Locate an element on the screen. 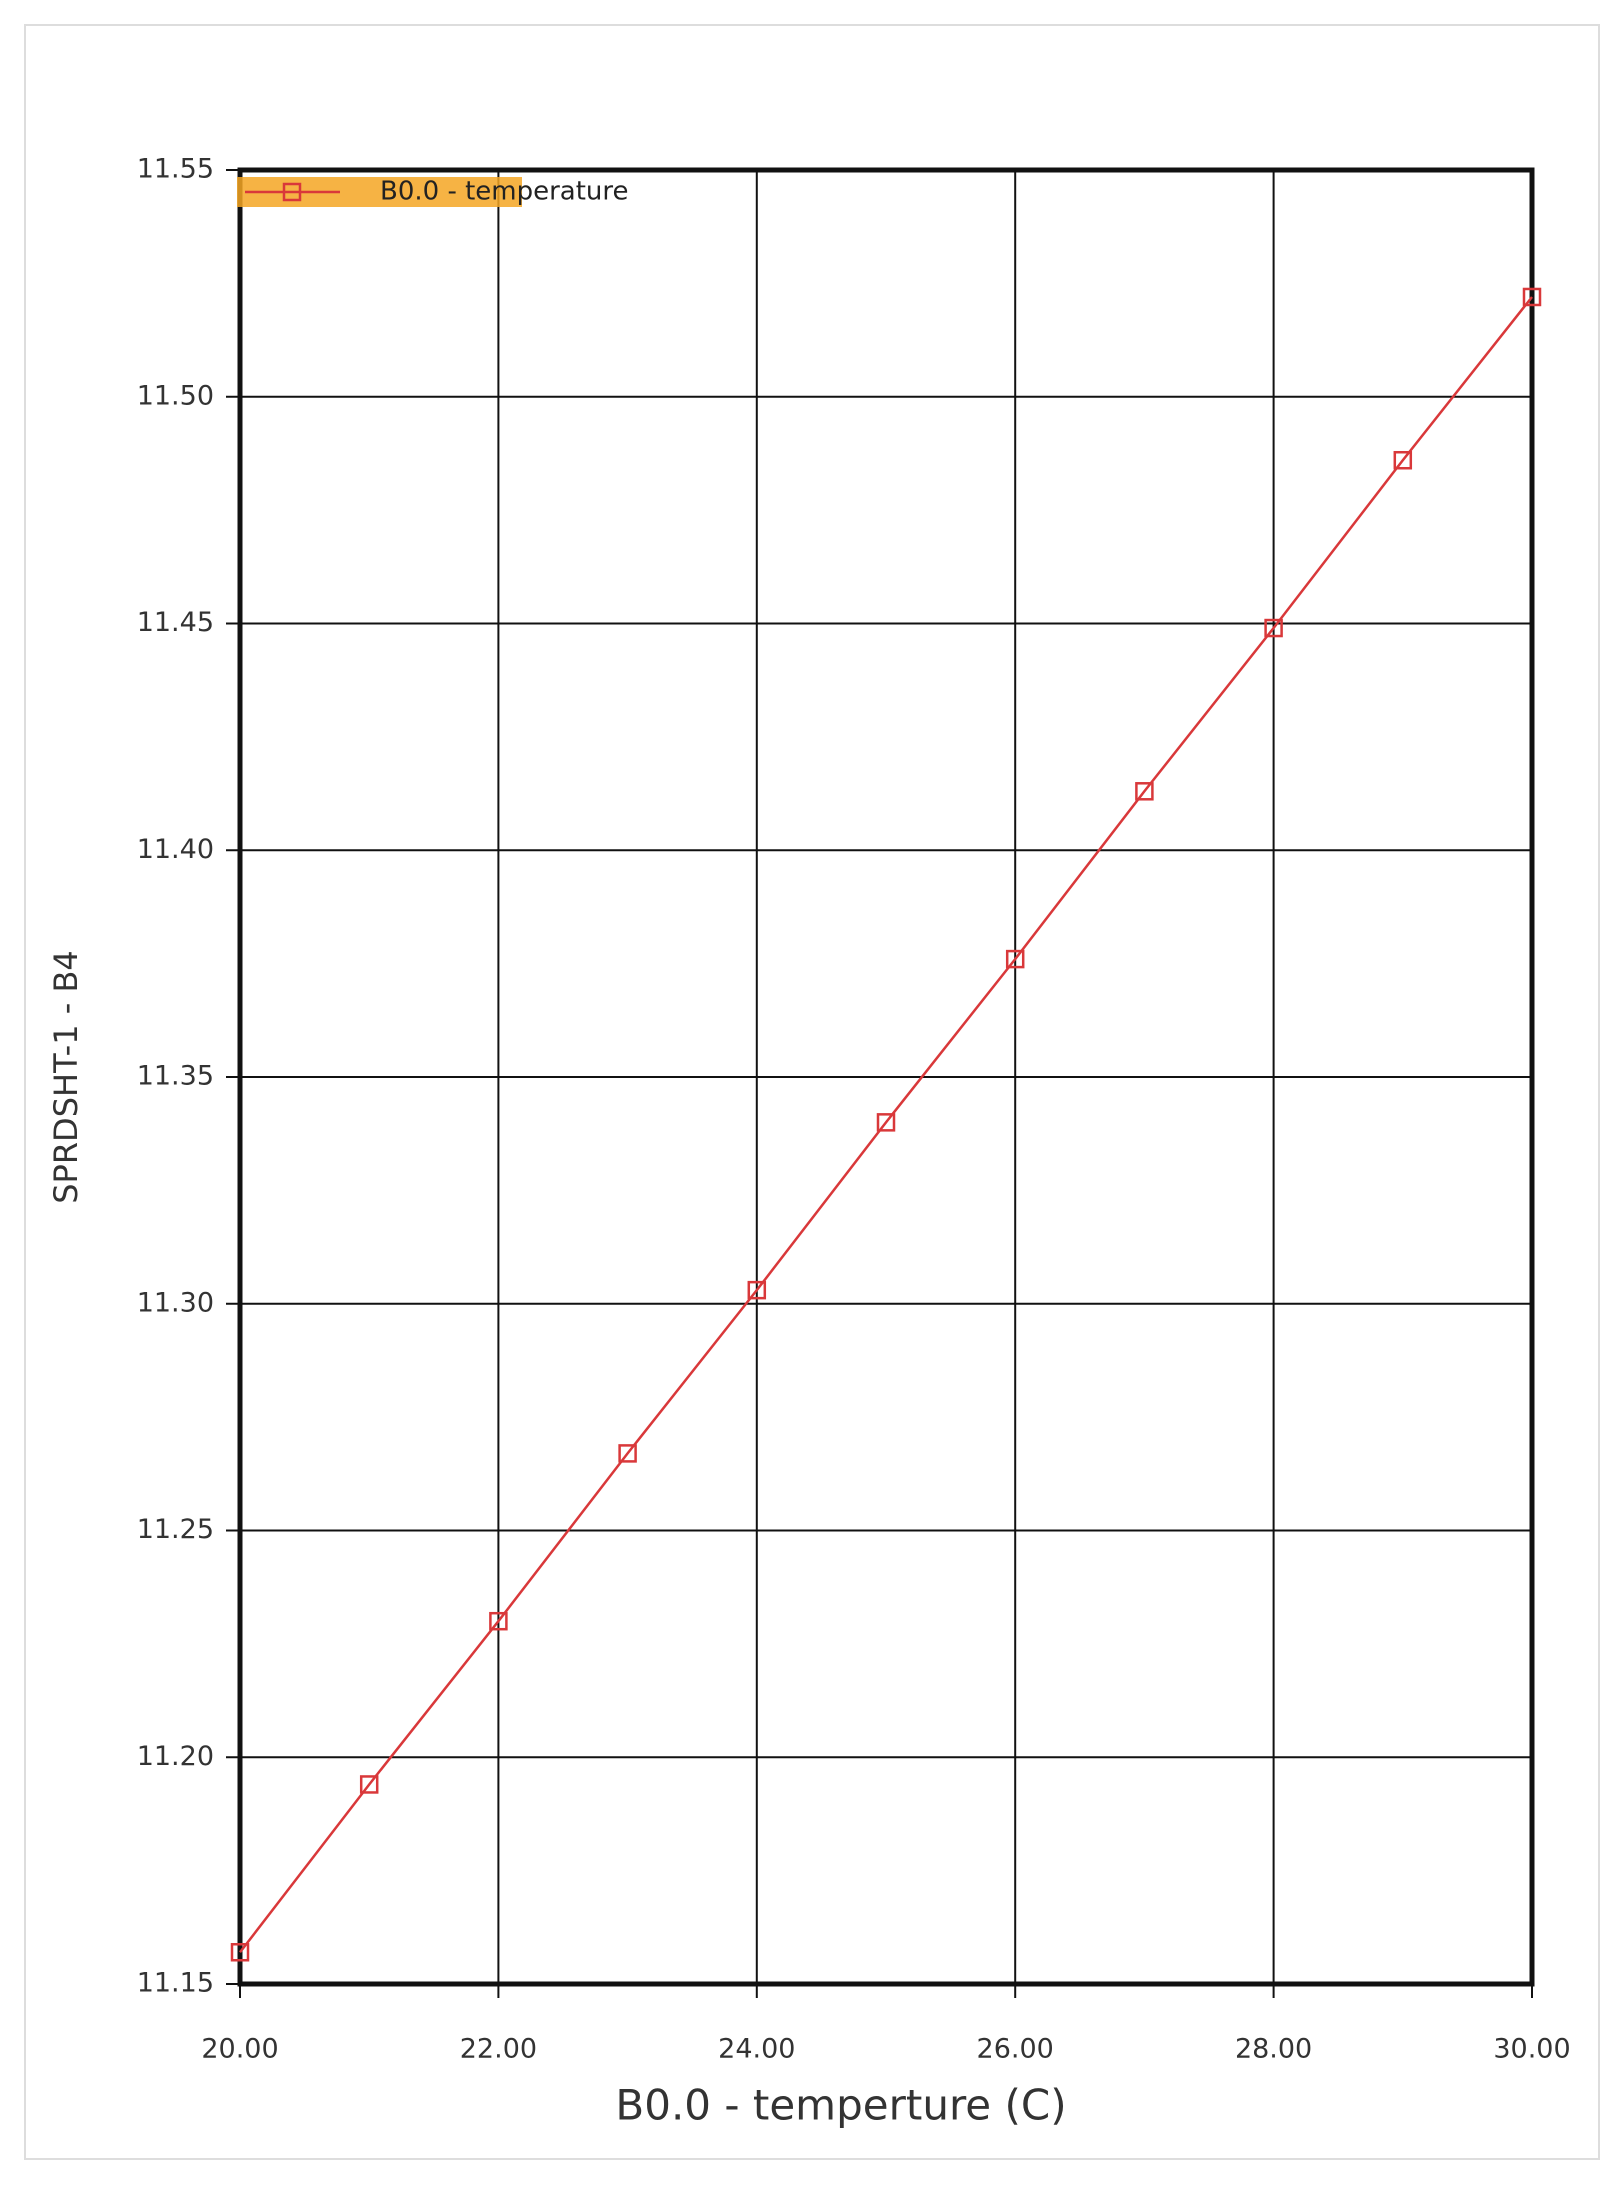 The image size is (1623, 2192). legend-marker is located at coordinates (292, 192).